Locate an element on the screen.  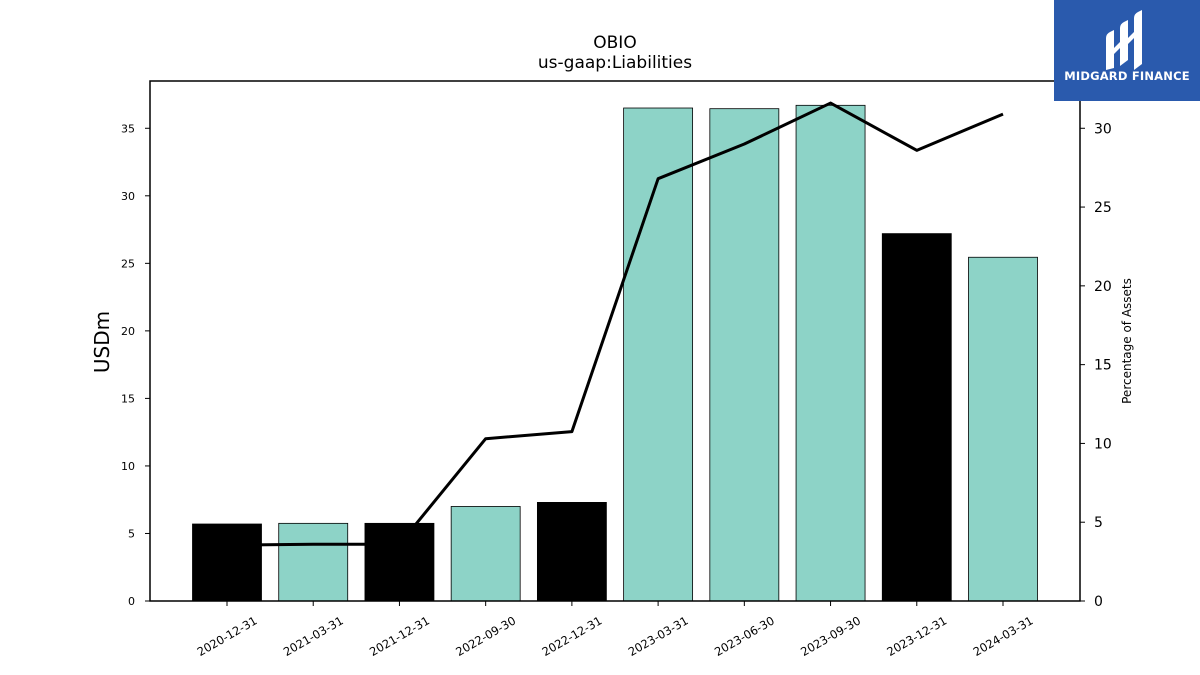
y-tick-label: 5 is located at coordinates (131, 533).